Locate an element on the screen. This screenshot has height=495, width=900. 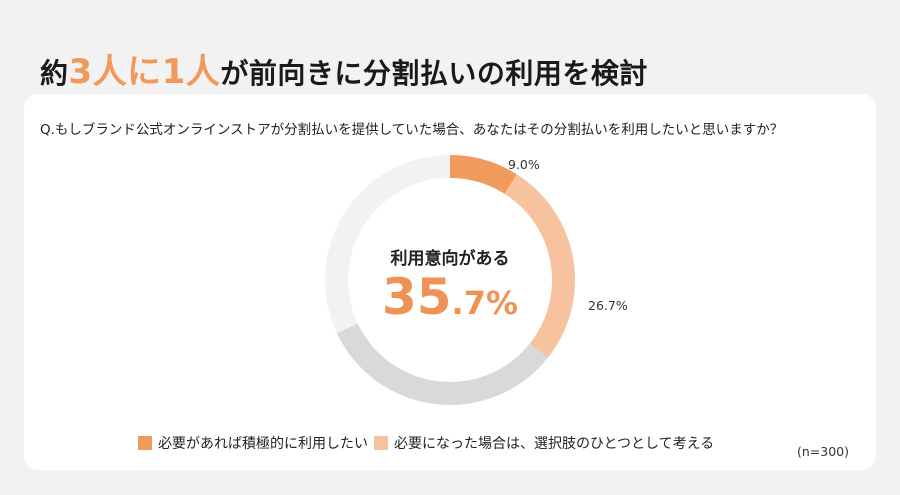
segment-label-active: 9.0% is located at coordinates (524, 164).